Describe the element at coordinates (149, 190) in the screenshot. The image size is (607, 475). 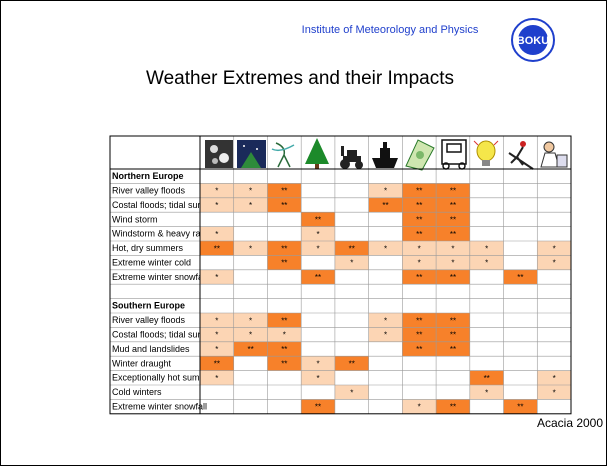
I see `row-label: River valley floods` at that location.